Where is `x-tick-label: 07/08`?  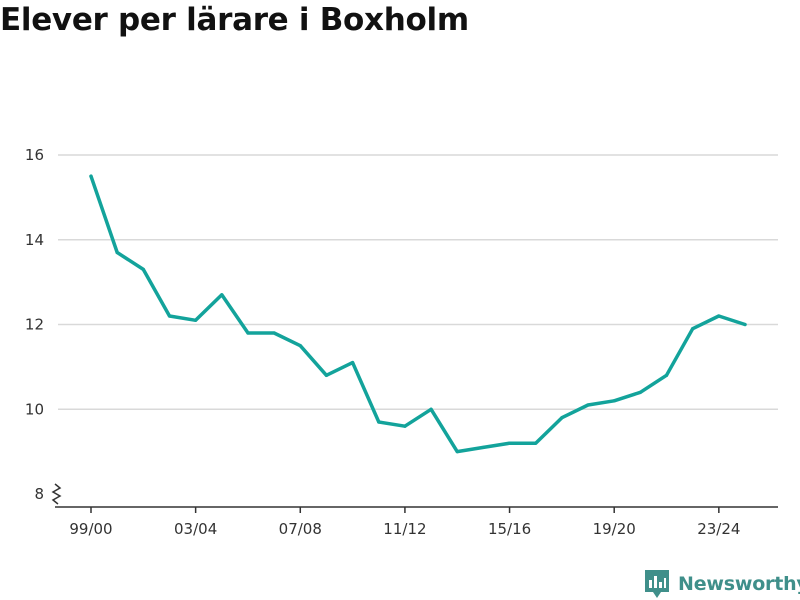 x-tick-label: 07/08 is located at coordinates (300, 529).